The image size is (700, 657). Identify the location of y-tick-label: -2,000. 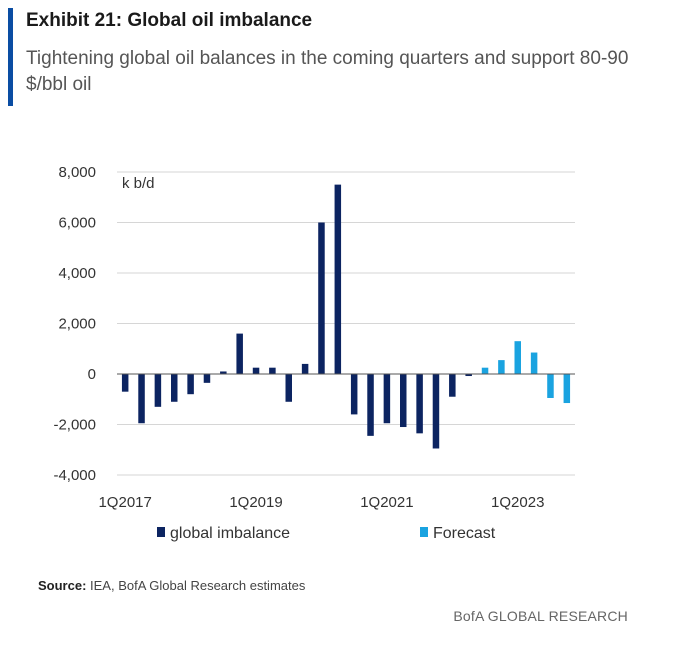
(74, 425).